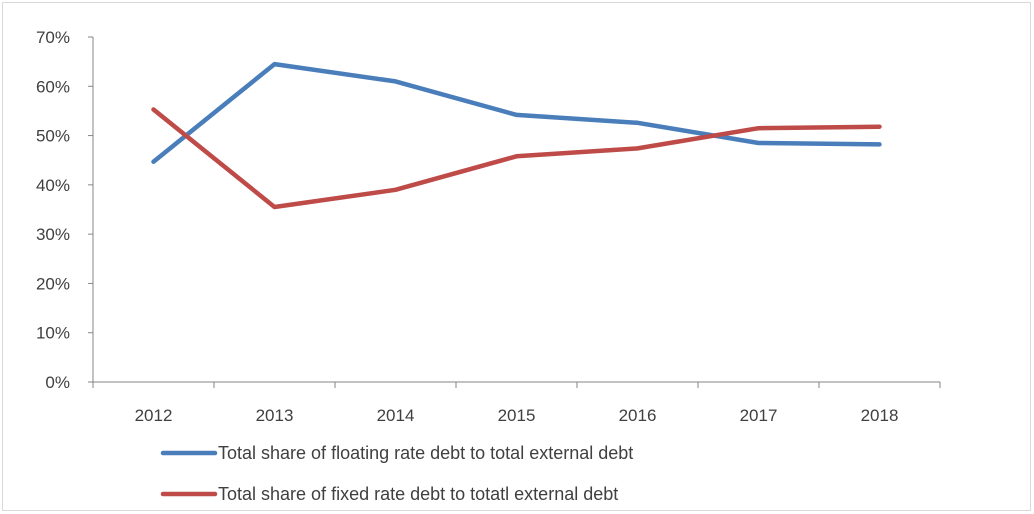  Describe the element at coordinates (638, 415) in the screenshot. I see `x-tick-label: 2016` at that location.